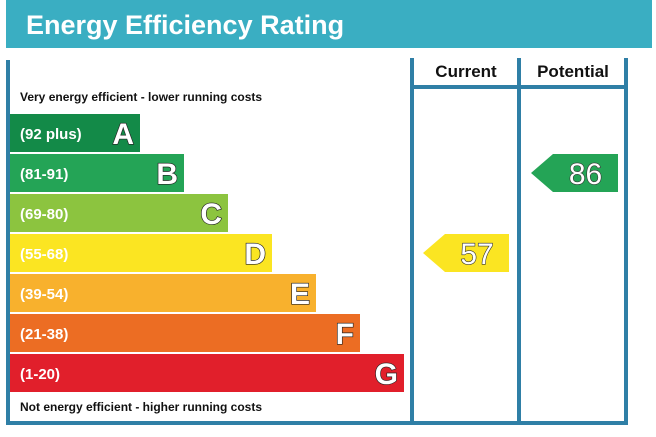 Image resolution: width=656 pixels, height=437 pixels. I want to click on current-column-header: Current, so click(466, 71).